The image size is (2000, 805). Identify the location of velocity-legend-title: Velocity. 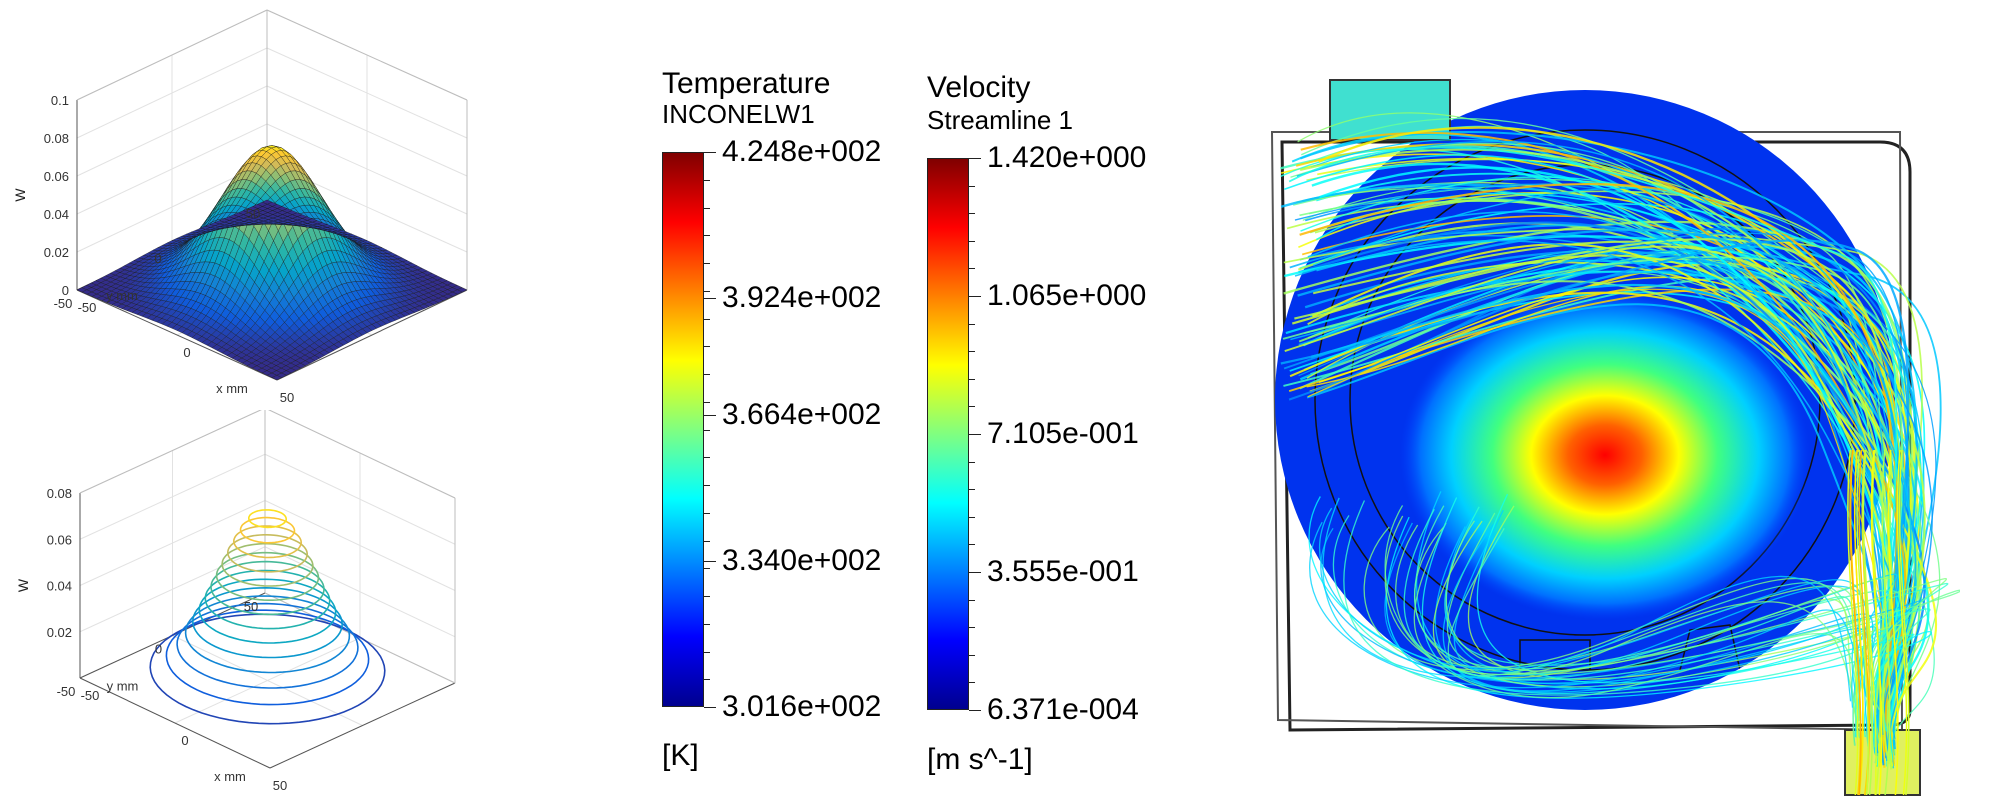
(978, 88).